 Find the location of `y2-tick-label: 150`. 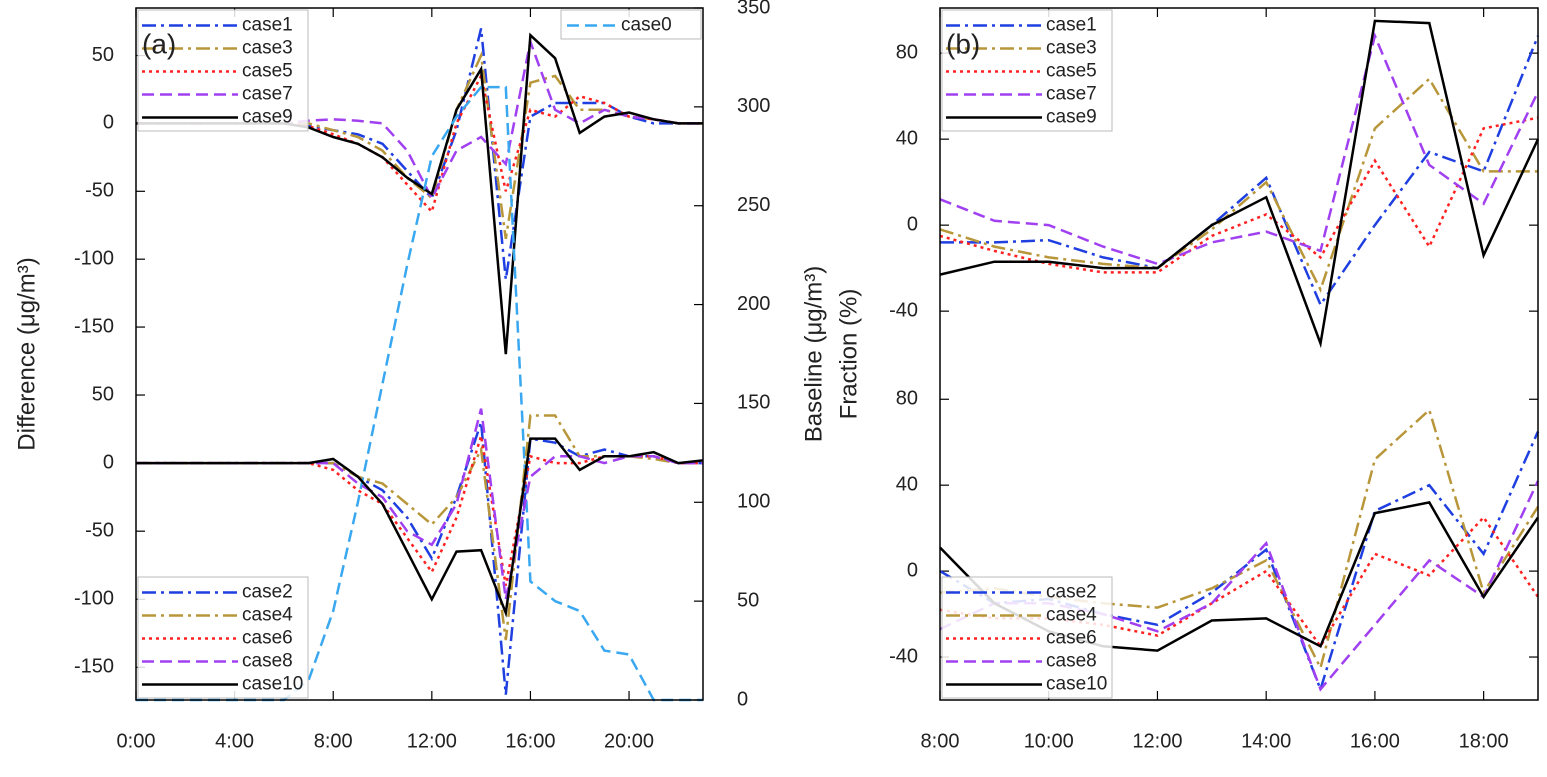

y2-tick-label: 150 is located at coordinates (753, 403).